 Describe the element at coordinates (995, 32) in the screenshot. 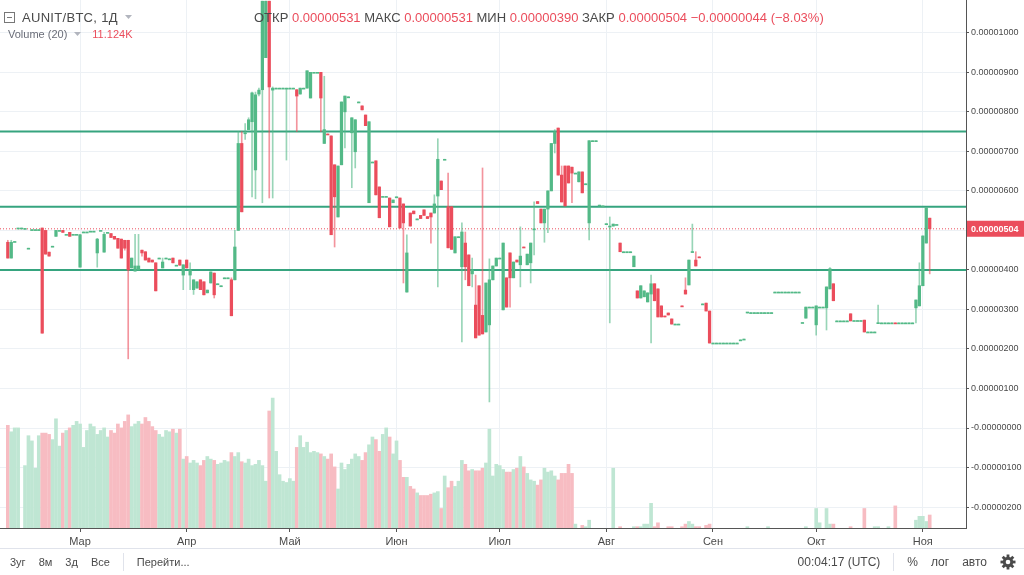

I see `y-tick-label: 0.00001000` at that location.